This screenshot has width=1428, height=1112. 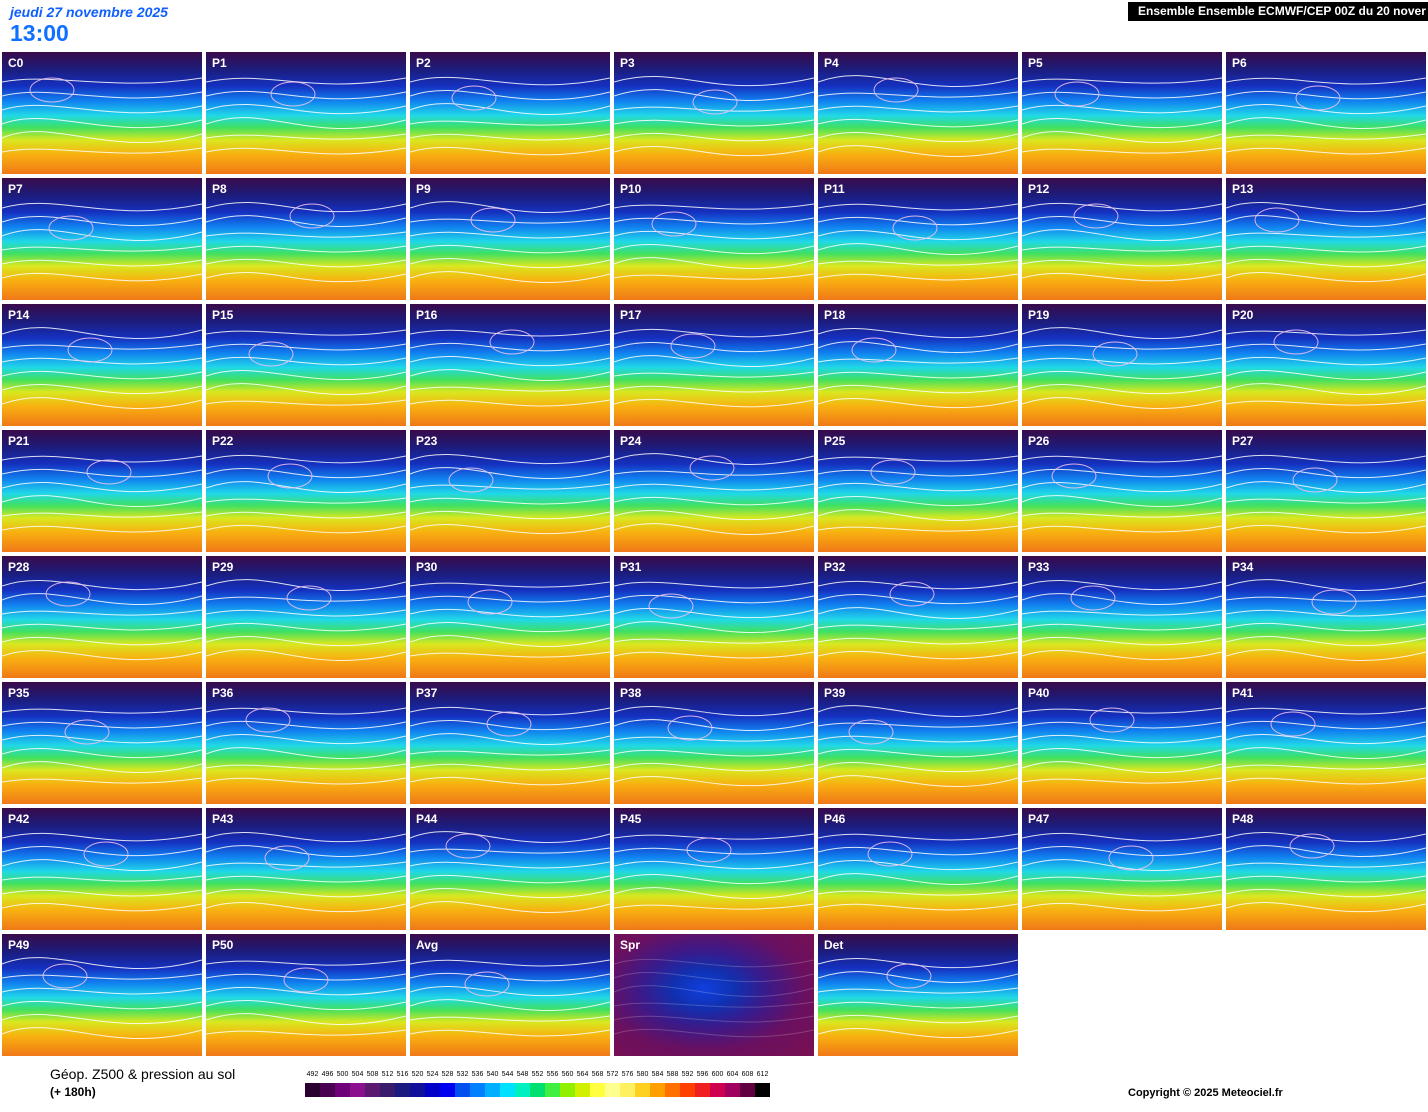 I want to click on map-panel: P21, so click(x=102, y=491).